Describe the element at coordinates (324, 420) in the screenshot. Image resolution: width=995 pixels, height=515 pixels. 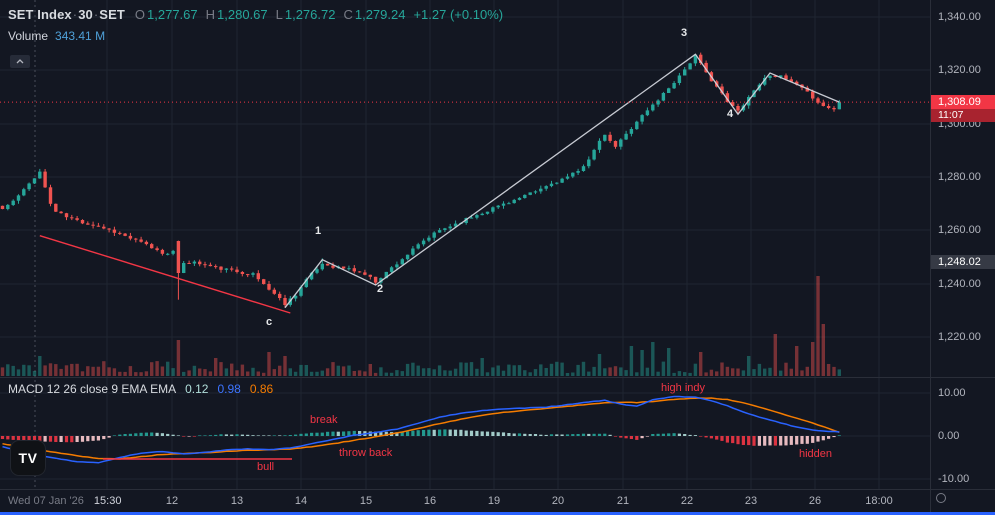
I see `annotation-note: break` at that location.